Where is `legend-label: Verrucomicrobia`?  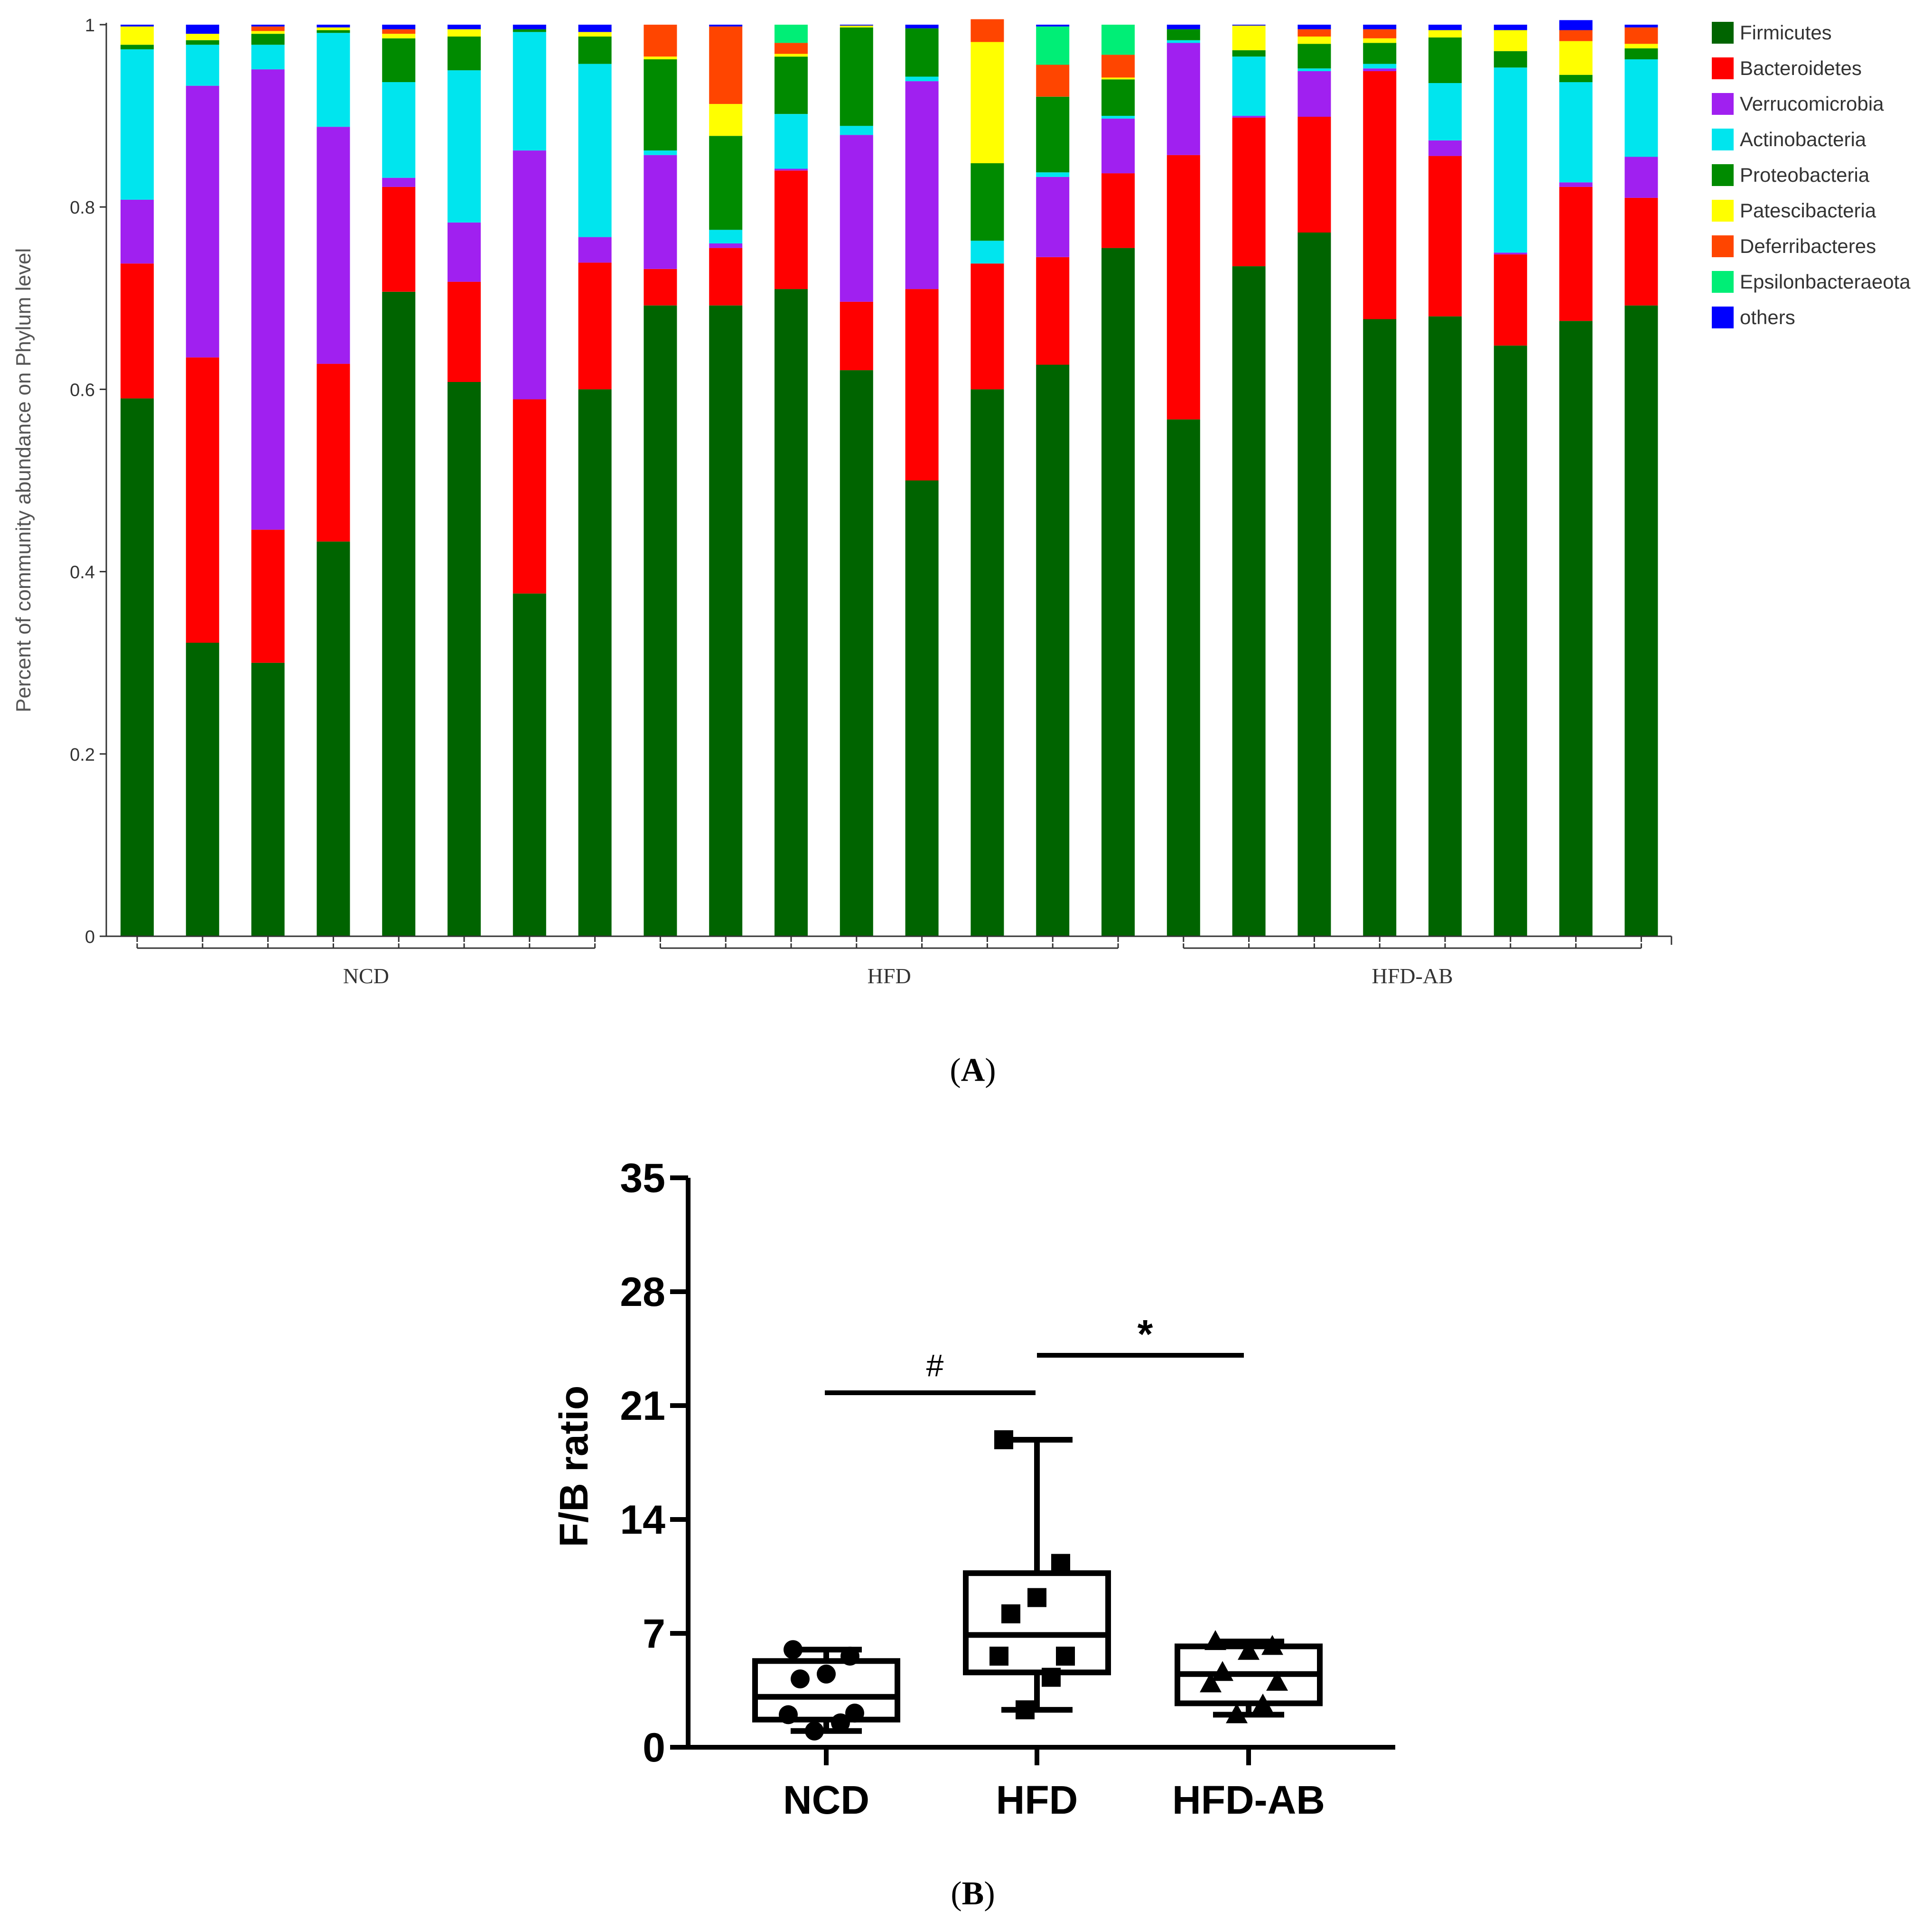
legend-label: Verrucomicrobia is located at coordinates (1812, 104).